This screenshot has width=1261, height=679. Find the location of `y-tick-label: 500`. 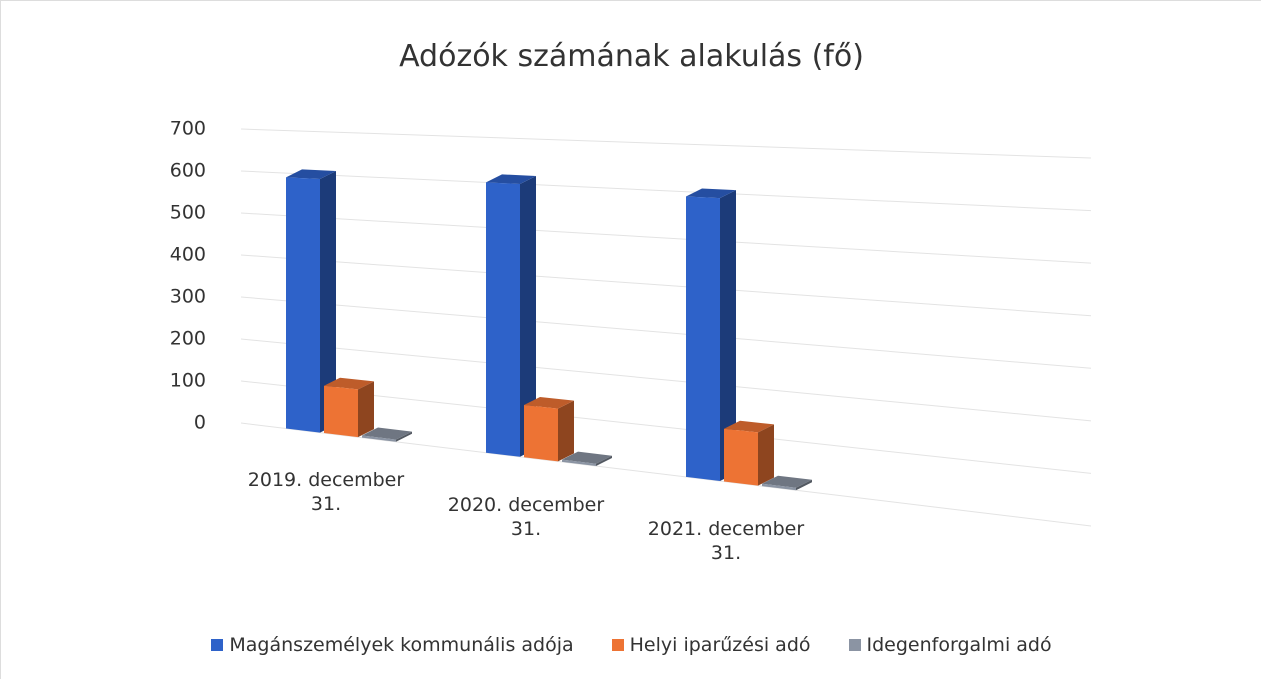

y-tick-label: 500 is located at coordinates (188, 213).